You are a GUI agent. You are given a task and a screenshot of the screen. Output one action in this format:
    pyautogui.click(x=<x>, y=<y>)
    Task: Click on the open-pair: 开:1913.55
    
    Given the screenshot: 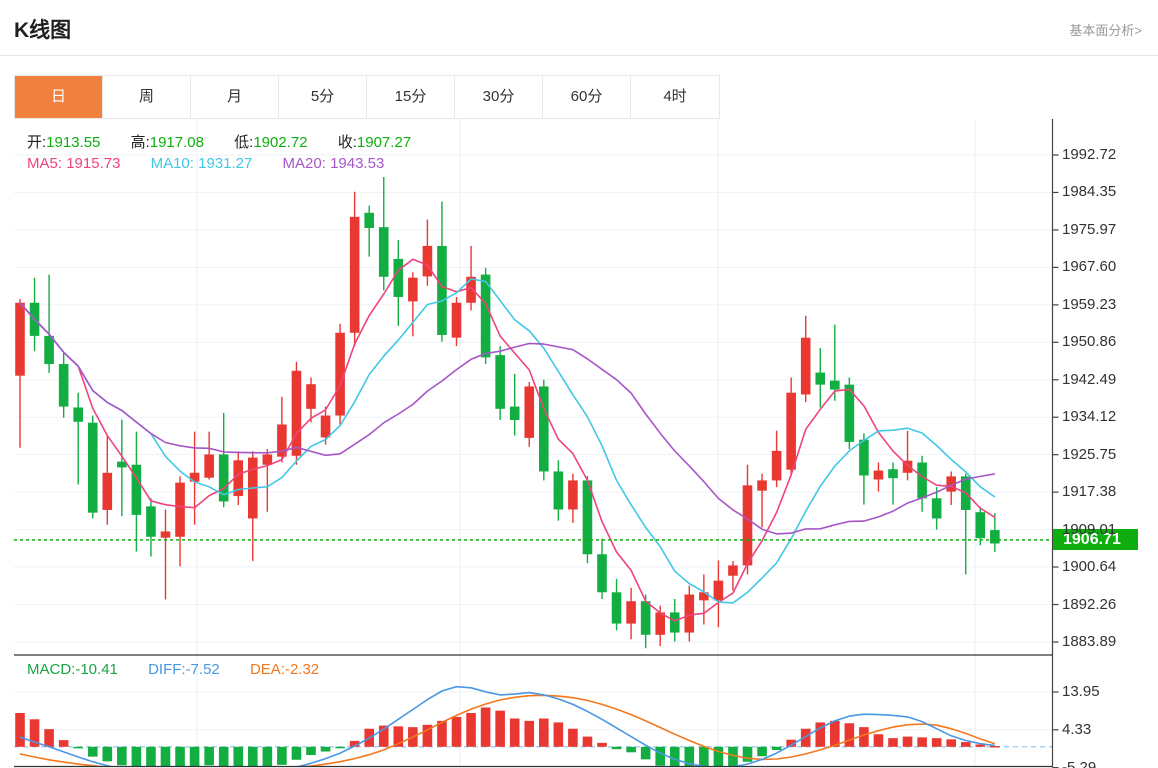 What is the action you would take?
    pyautogui.click(x=63, y=142)
    